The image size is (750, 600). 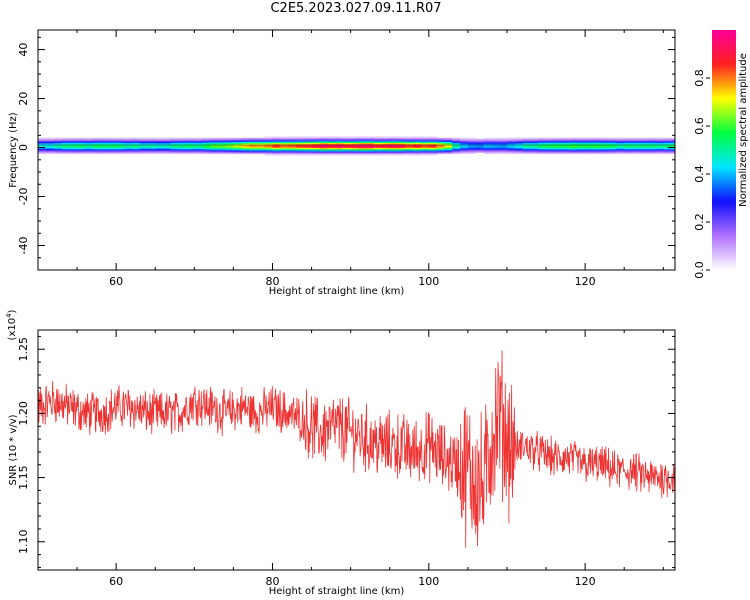 What do you see at coordinates (337, 591) in the screenshot?
I see `snr-xlabel: Height of straight line (km)` at bounding box center [337, 591].